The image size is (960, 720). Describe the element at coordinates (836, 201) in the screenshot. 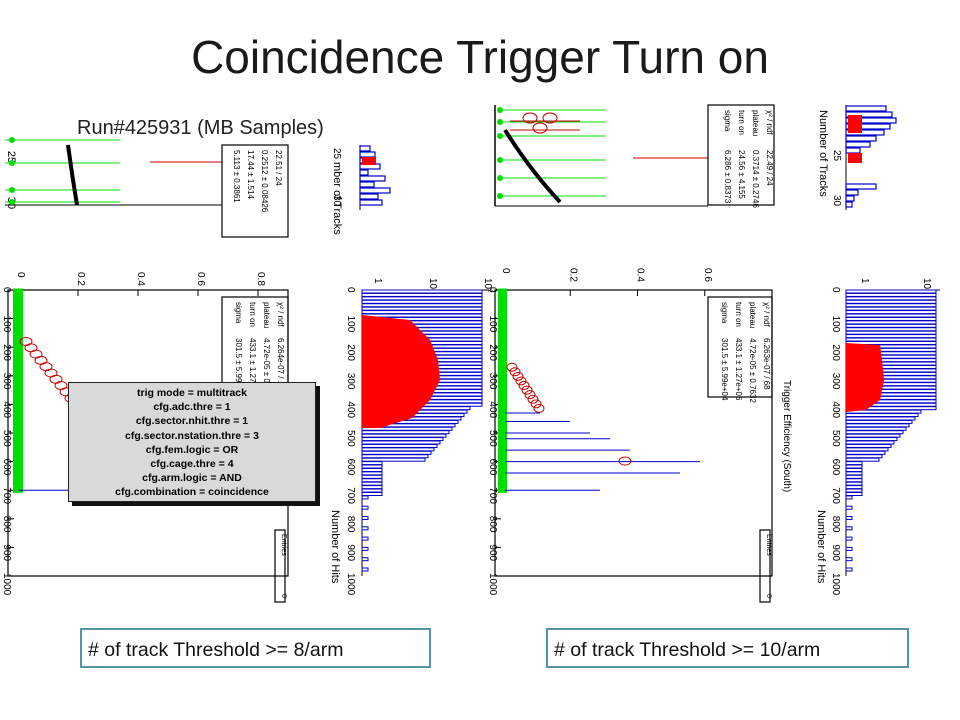

I see `tick-label: 30` at that location.